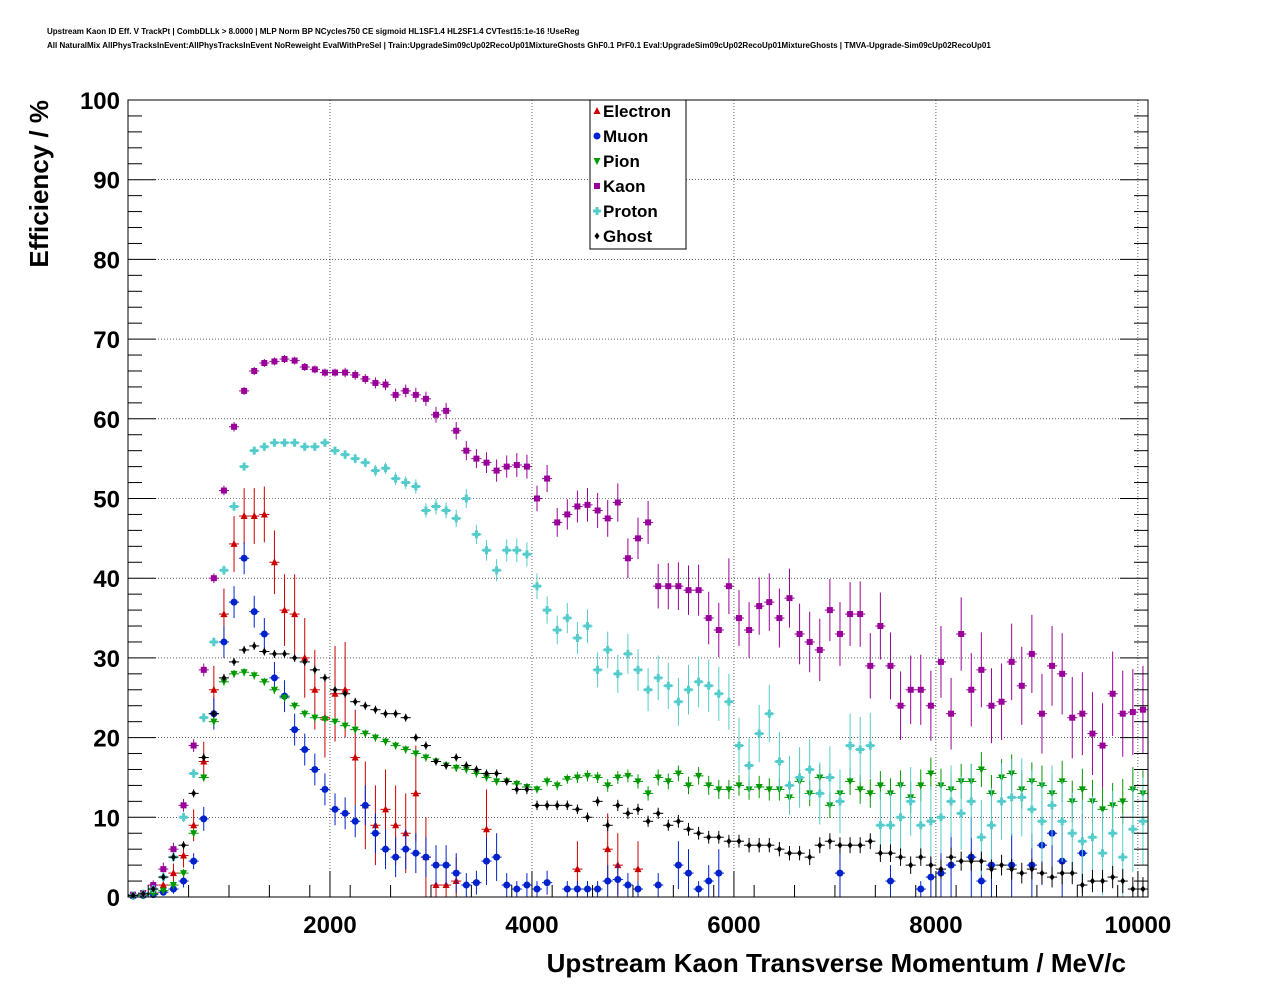 The image size is (1276, 996). I want to click on y-tick-label: 30, so click(106, 659).